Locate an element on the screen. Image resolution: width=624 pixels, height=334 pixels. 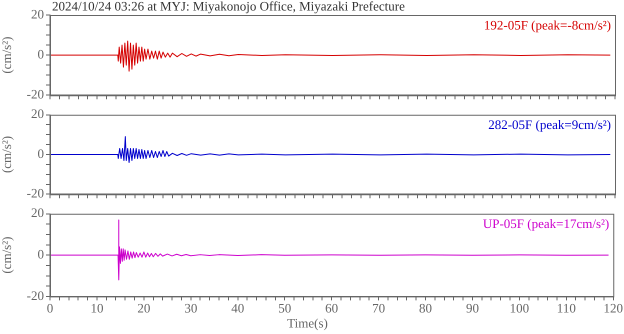
x-tick-label: 60 is located at coordinates (331, 308).